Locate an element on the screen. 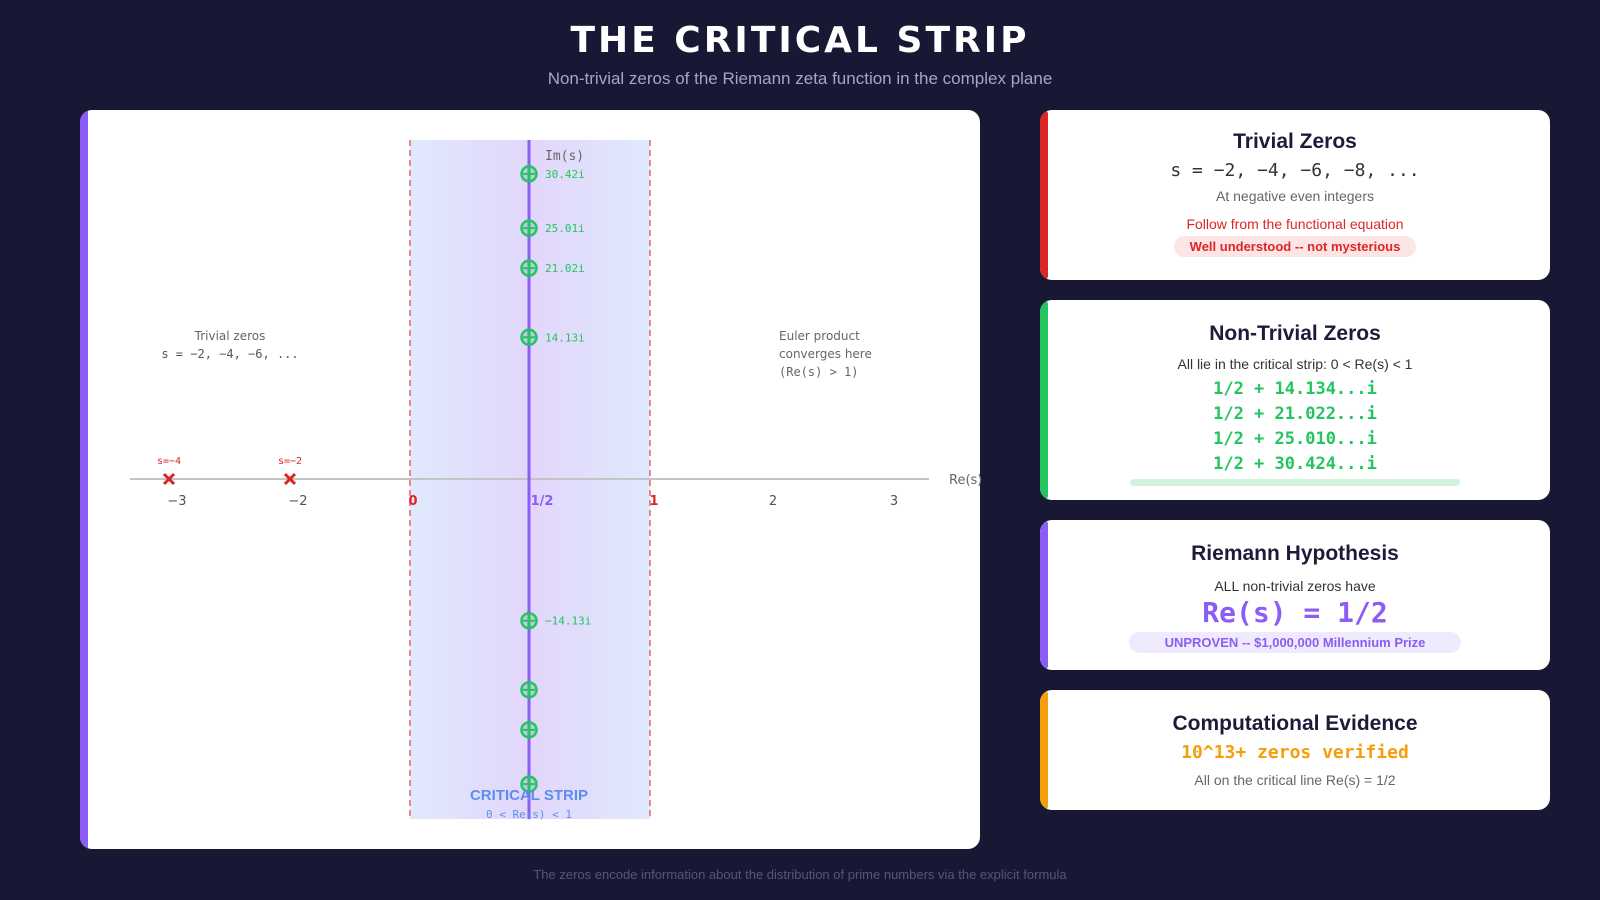 The image size is (1600, 900). rh-formula: Re(s) = 1/2 is located at coordinates (1295, 612).